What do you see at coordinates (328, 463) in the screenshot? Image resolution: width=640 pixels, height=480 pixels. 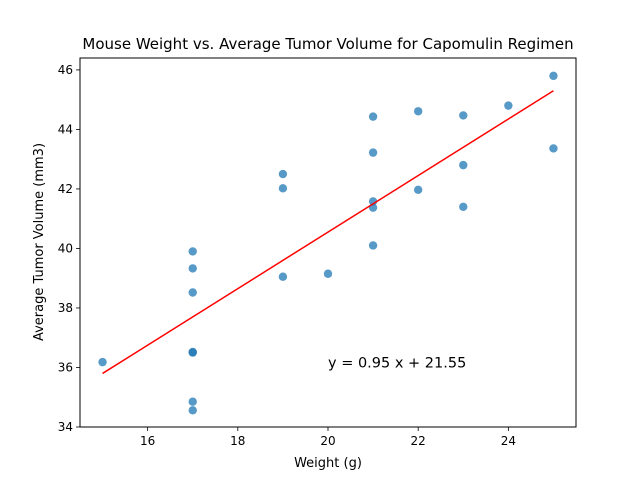 I see `x-axis-label: Weight (g)` at bounding box center [328, 463].